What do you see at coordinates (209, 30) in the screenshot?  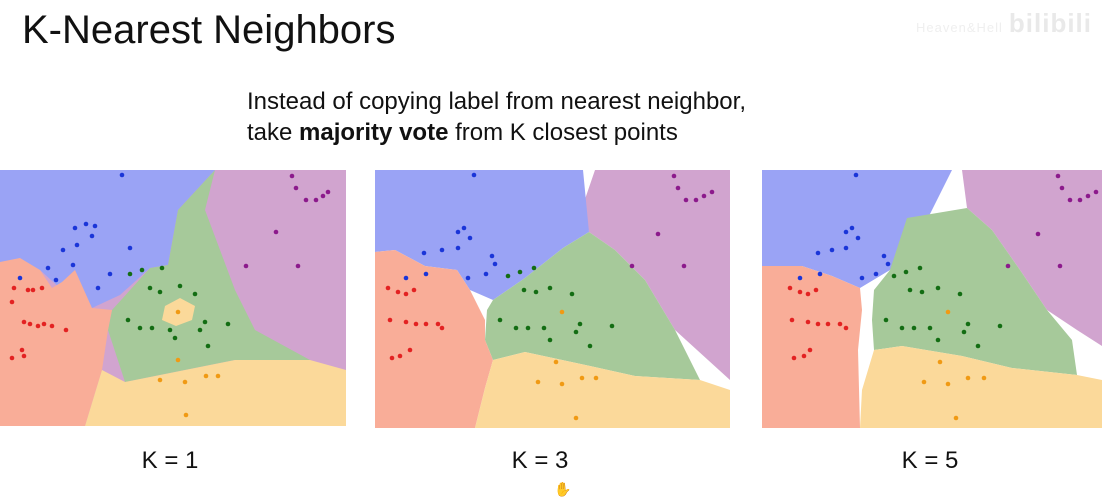 I see `slide-title: K-Nearest Neighbors` at bounding box center [209, 30].